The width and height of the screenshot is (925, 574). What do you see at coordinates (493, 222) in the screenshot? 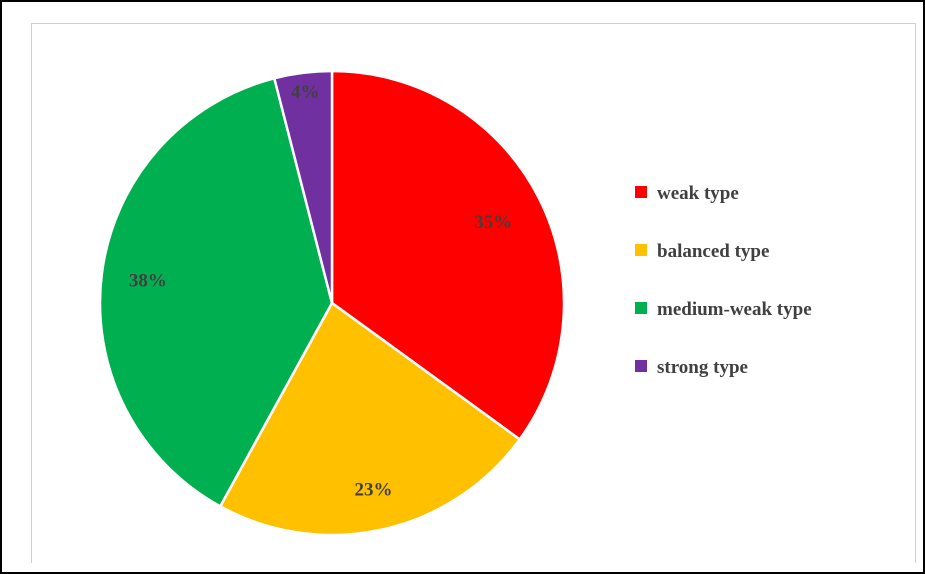
I see `data-label-weak-type: 35%` at bounding box center [493, 222].